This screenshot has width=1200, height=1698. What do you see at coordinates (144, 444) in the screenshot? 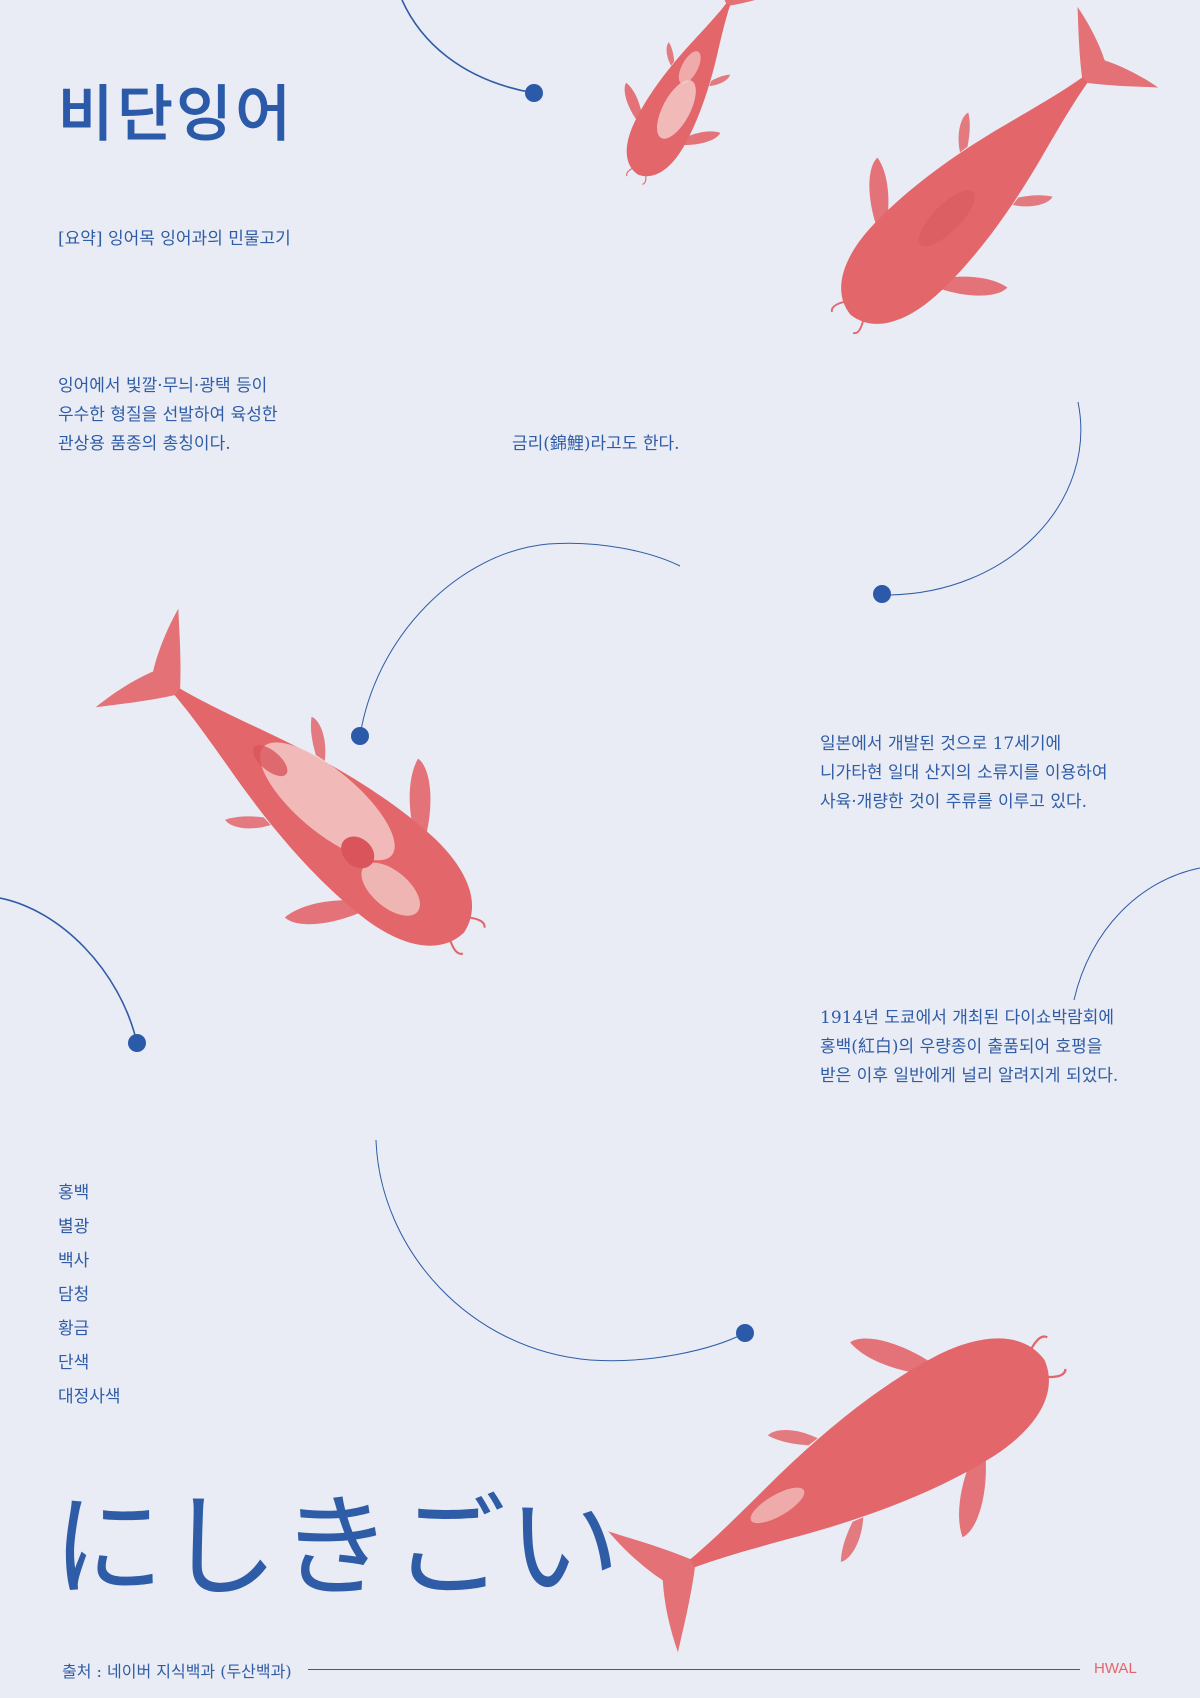
I see `intro-line: 관상용 품종의 총칭이다.` at bounding box center [144, 444].